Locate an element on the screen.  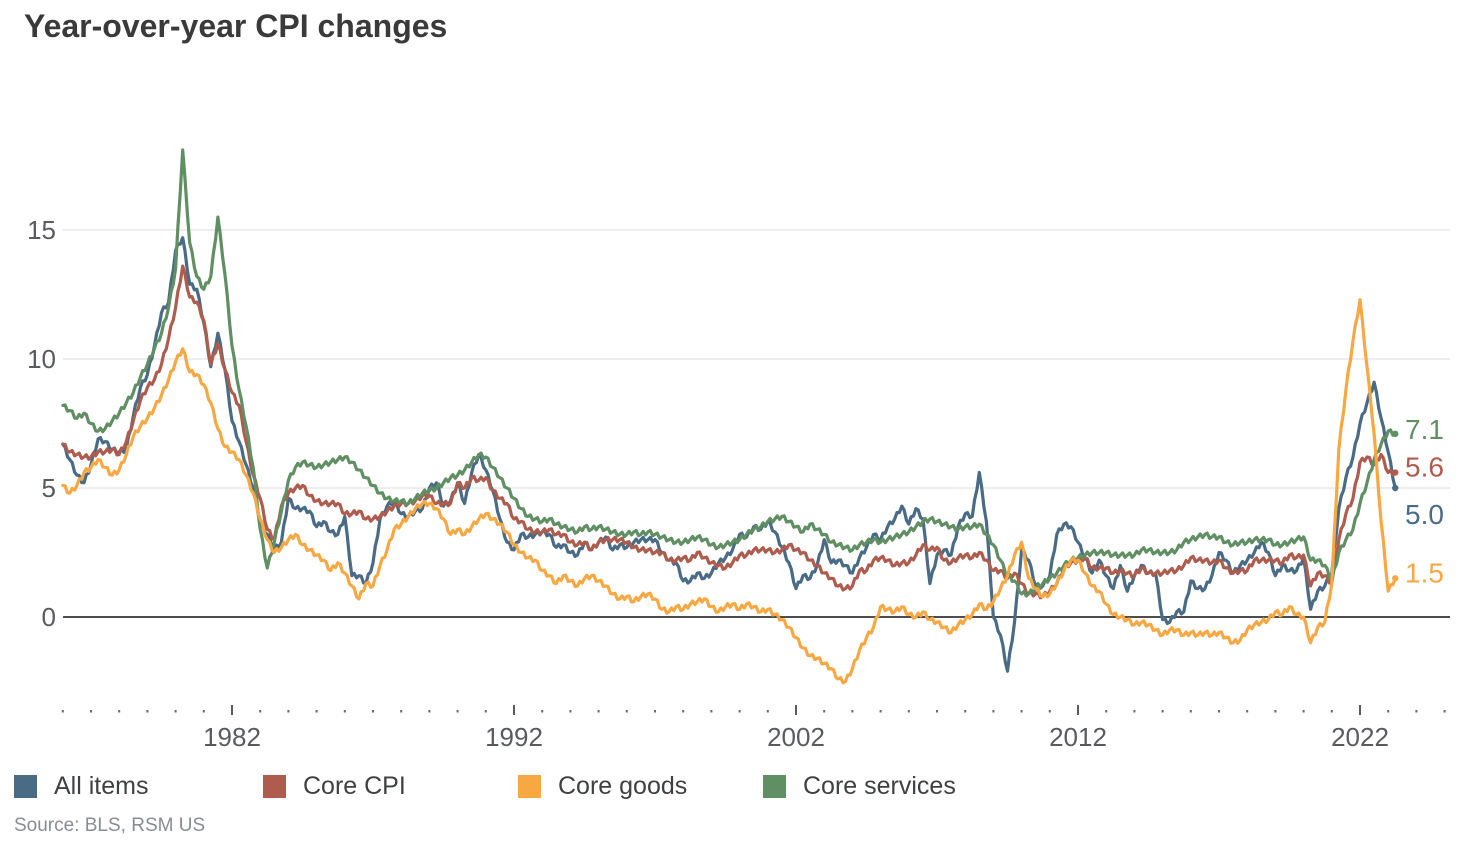
x-minor-tick-1980 is located at coordinates (175, 711).